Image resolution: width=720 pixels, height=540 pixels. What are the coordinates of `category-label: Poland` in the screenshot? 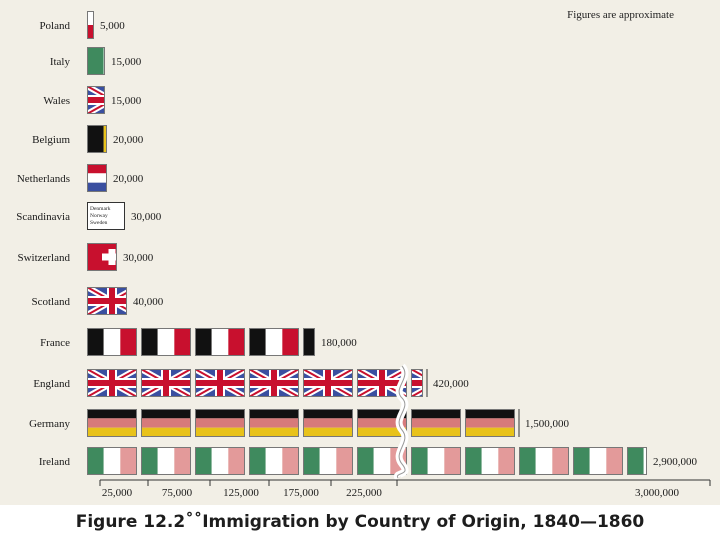 It's located at (54, 26).